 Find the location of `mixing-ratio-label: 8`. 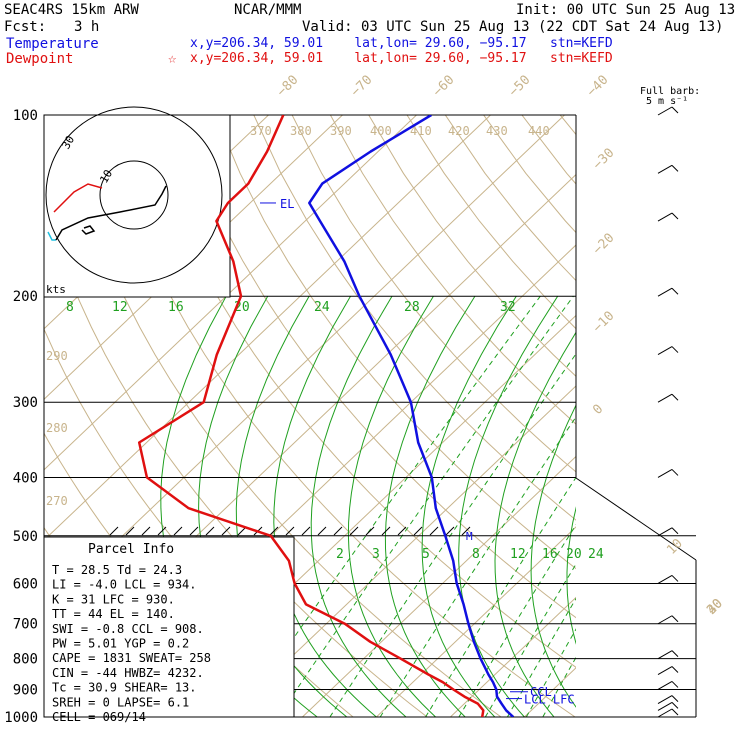

mixing-ratio-label: 8 is located at coordinates (70, 307).